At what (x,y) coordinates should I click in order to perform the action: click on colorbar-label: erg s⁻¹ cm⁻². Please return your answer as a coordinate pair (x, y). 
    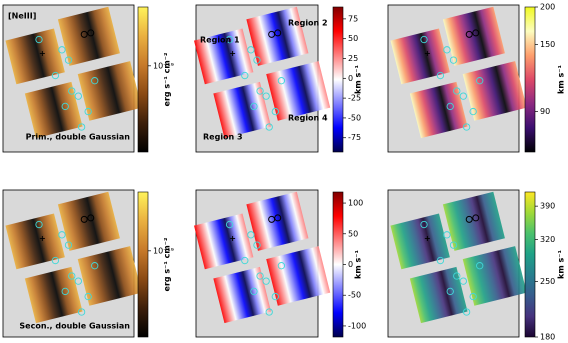
    Looking at the image, I should click on (167, 79).